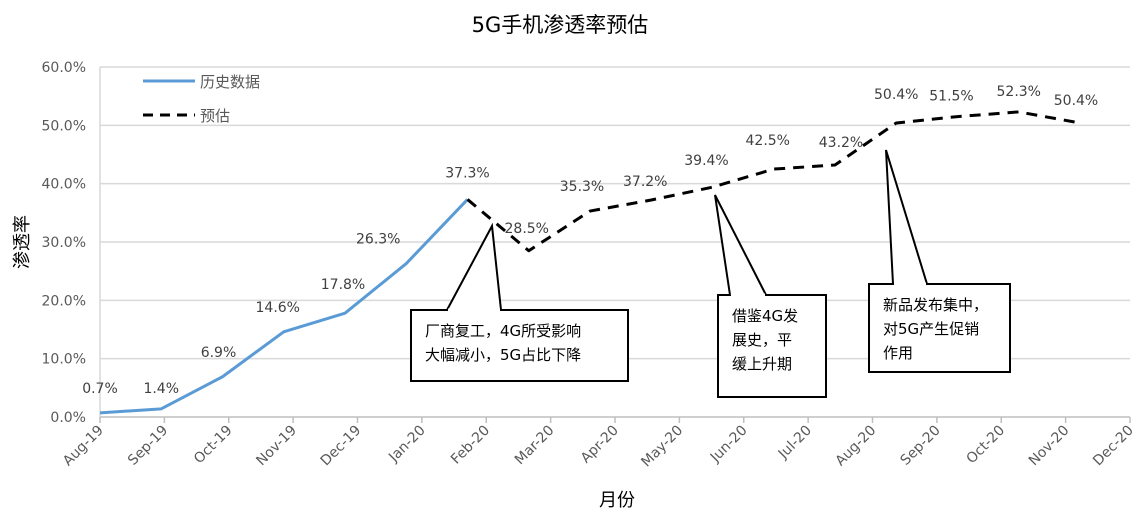  I want to click on x-tick-label: Oct-19, so click(213, 445).